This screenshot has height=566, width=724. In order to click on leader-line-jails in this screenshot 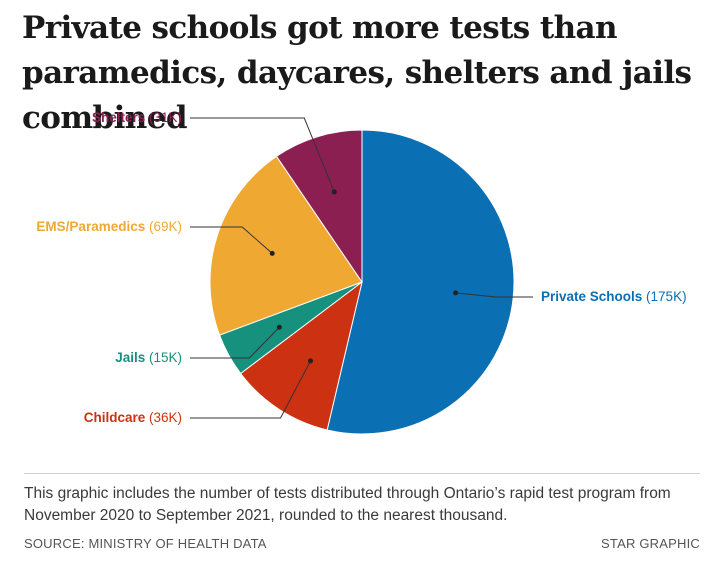, I will do `click(235, 342)`.